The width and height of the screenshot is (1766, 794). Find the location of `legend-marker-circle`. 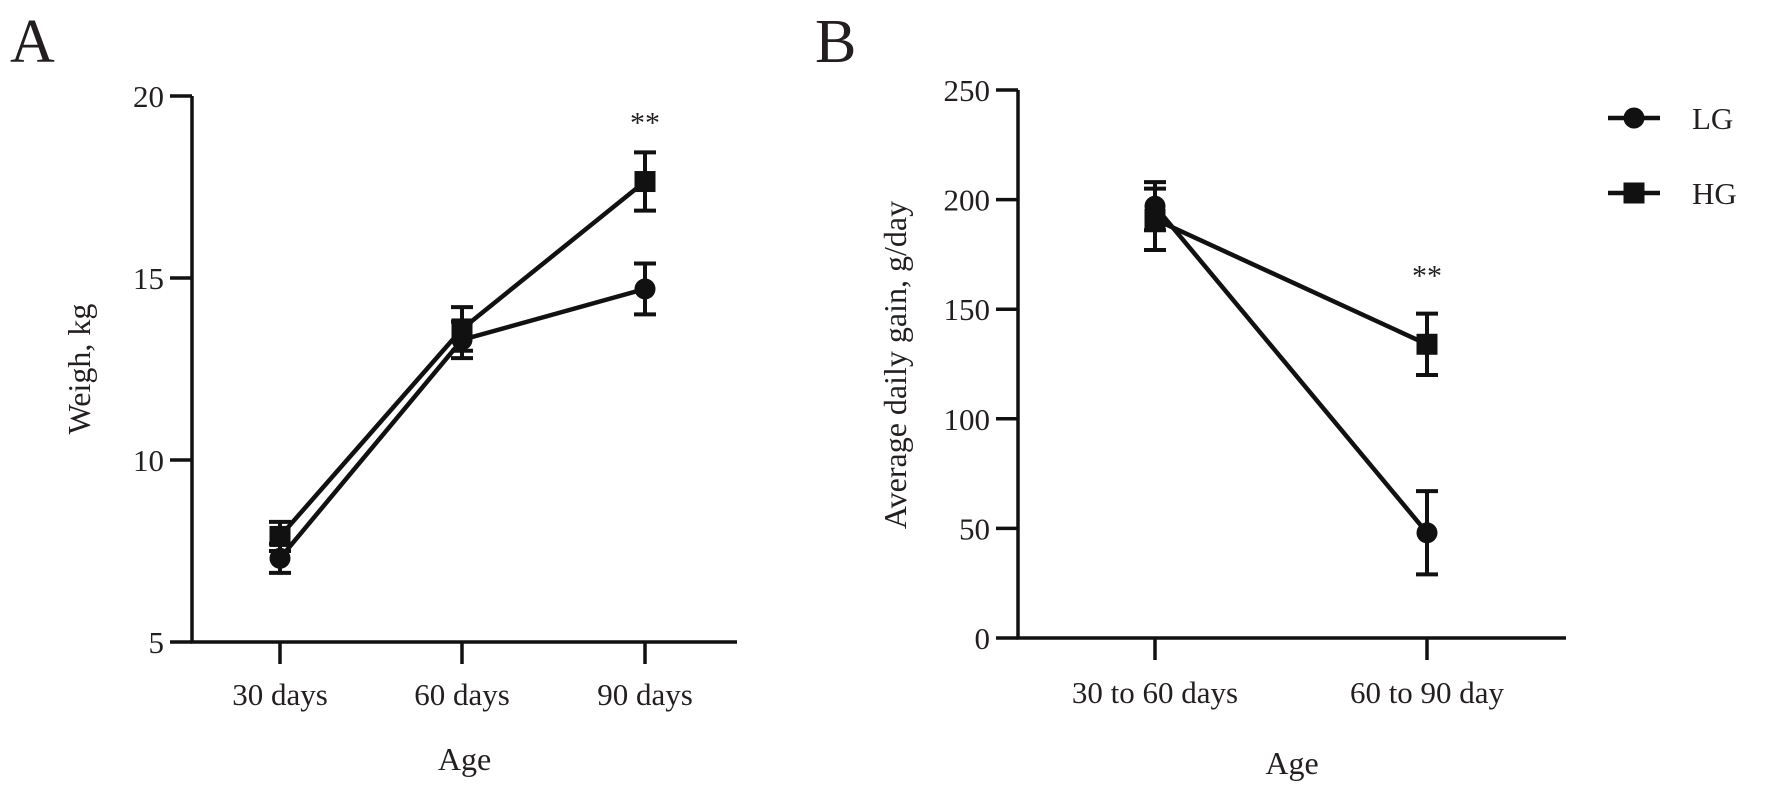

legend-marker-circle is located at coordinates (1634, 118).